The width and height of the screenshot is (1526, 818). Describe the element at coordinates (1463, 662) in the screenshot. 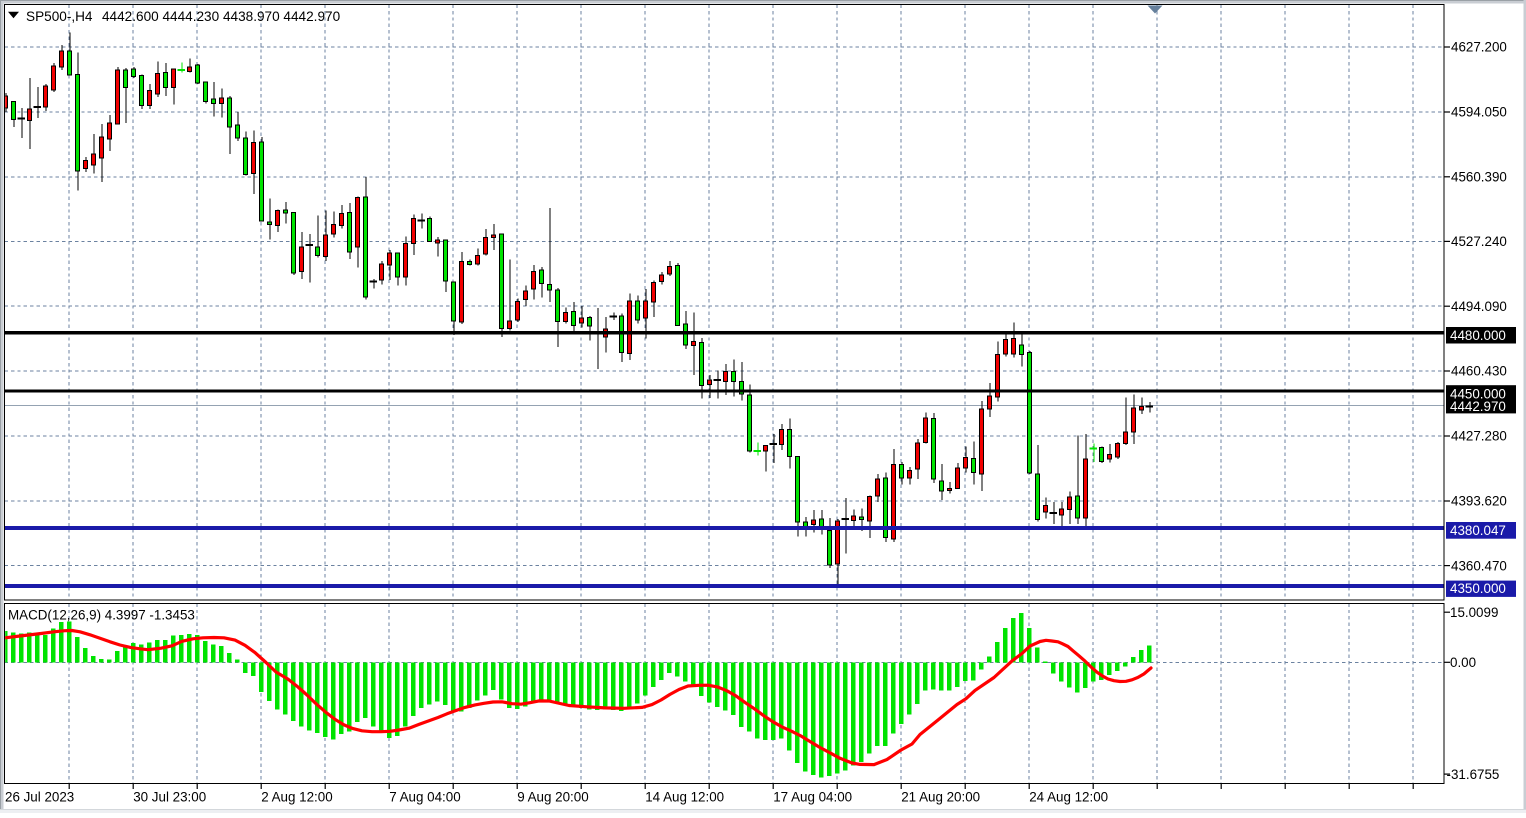

I see `svg-text: 0.00` at that location.